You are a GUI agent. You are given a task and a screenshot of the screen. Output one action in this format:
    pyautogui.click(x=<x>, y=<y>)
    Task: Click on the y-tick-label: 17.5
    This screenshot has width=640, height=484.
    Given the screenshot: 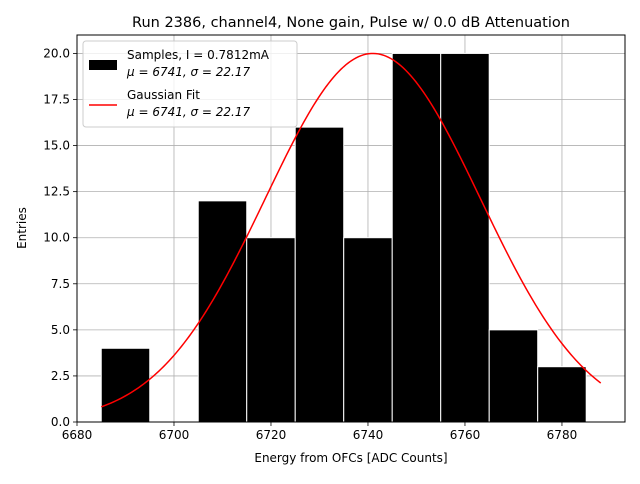 What is the action you would take?
    pyautogui.click(x=56, y=100)
    